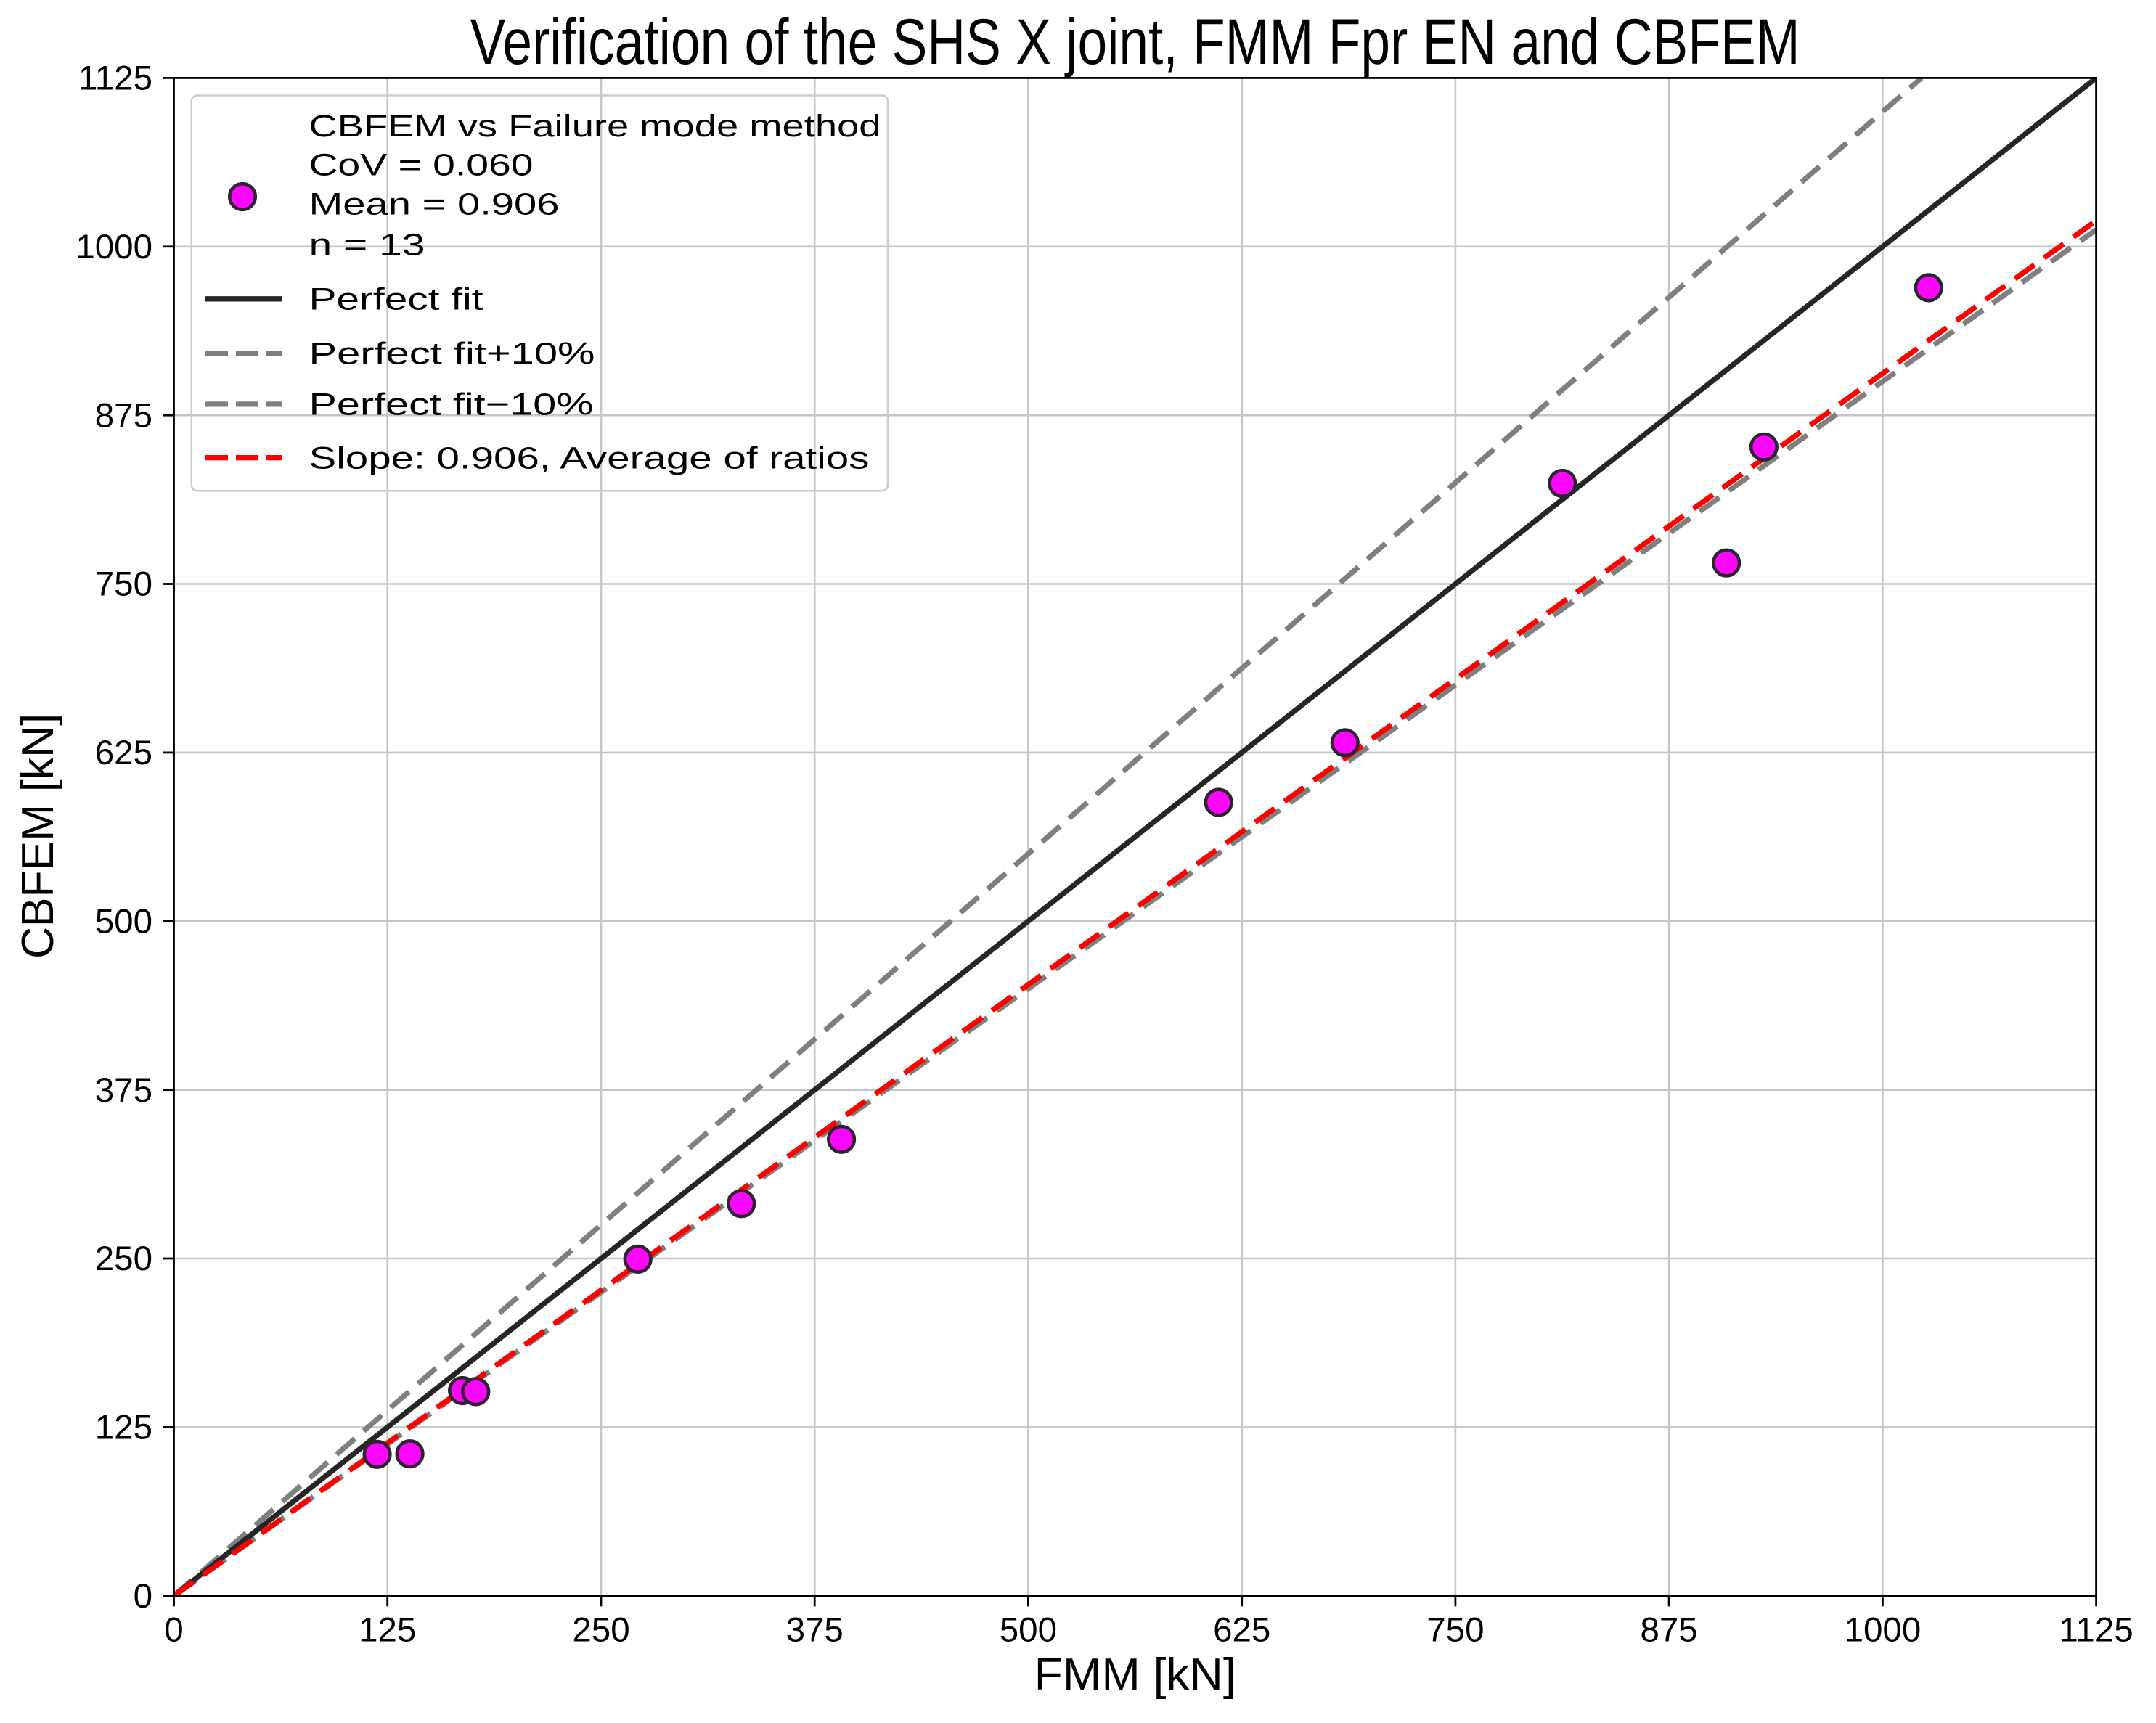 The height and width of the screenshot is (1723, 2156). Describe the element at coordinates (452, 405) in the screenshot. I see `svg-text: Perfect fit−10%` at that location.